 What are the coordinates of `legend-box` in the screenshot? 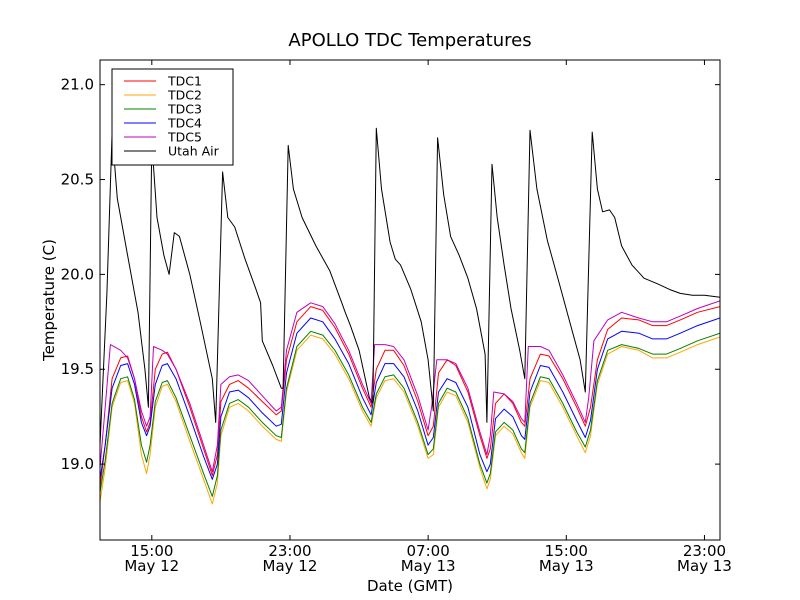 It's located at (172, 117).